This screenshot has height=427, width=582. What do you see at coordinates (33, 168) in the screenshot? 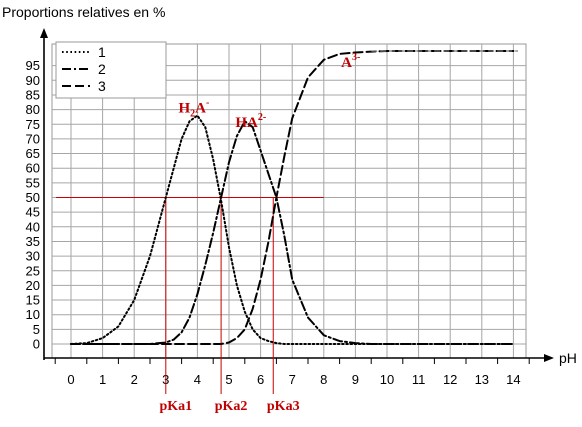
I see `y-tick-label-60: 60` at bounding box center [33, 168].